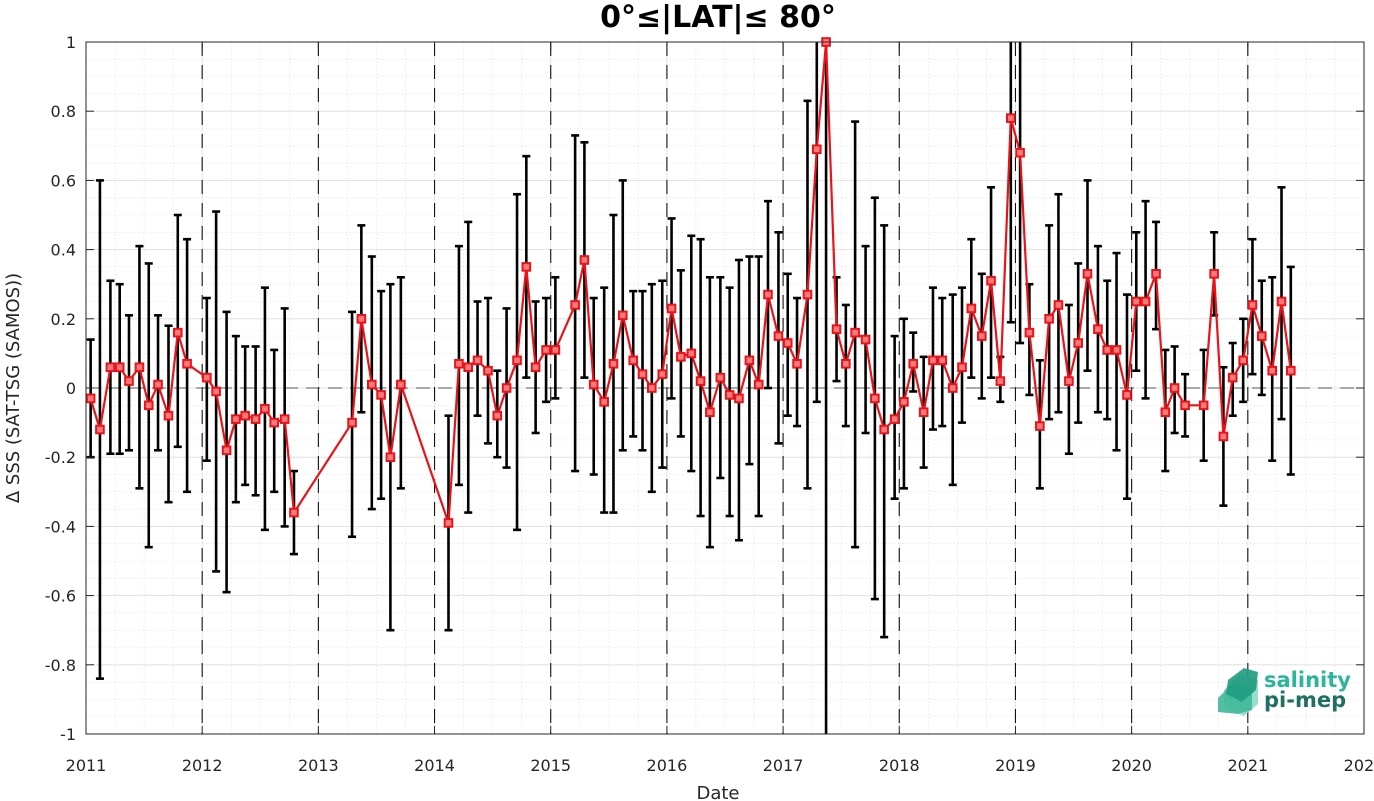 Image resolution: width=1374 pixels, height=801 pixels. Describe the element at coordinates (1307, 680) in the screenshot. I see `logo-text-salinity: salinity` at that location.